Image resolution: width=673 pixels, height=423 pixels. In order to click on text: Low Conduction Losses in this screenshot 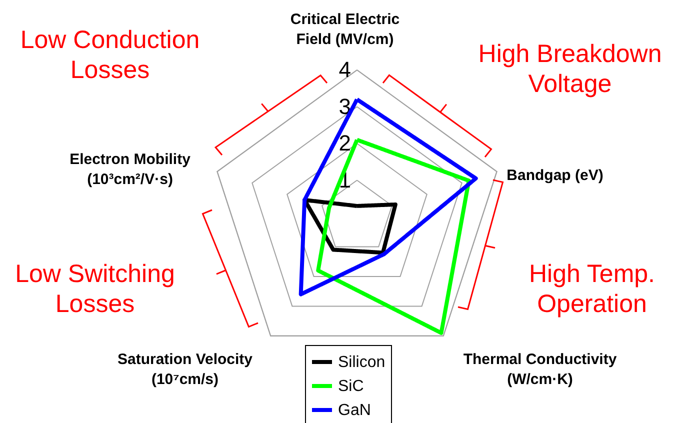, I will do `click(110, 55)`.